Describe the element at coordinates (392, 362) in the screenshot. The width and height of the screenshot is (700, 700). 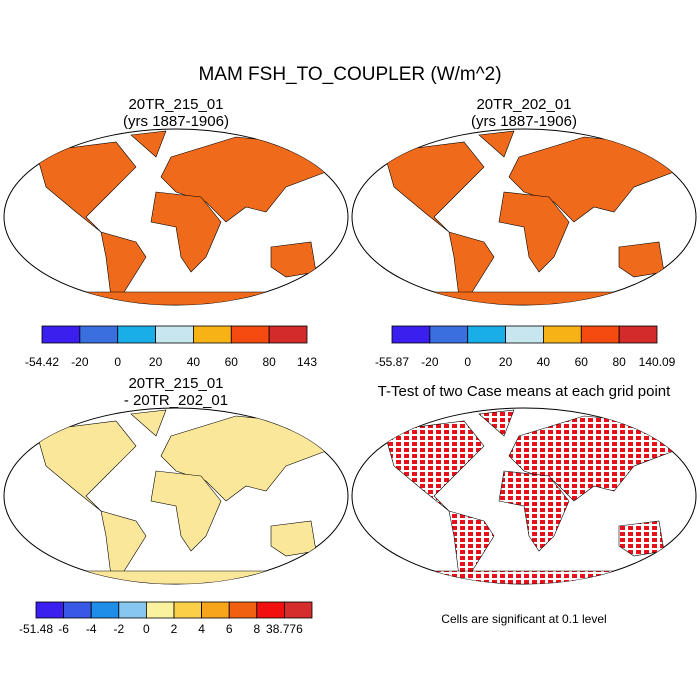
I see `colorbar-label: -55.87` at that location.